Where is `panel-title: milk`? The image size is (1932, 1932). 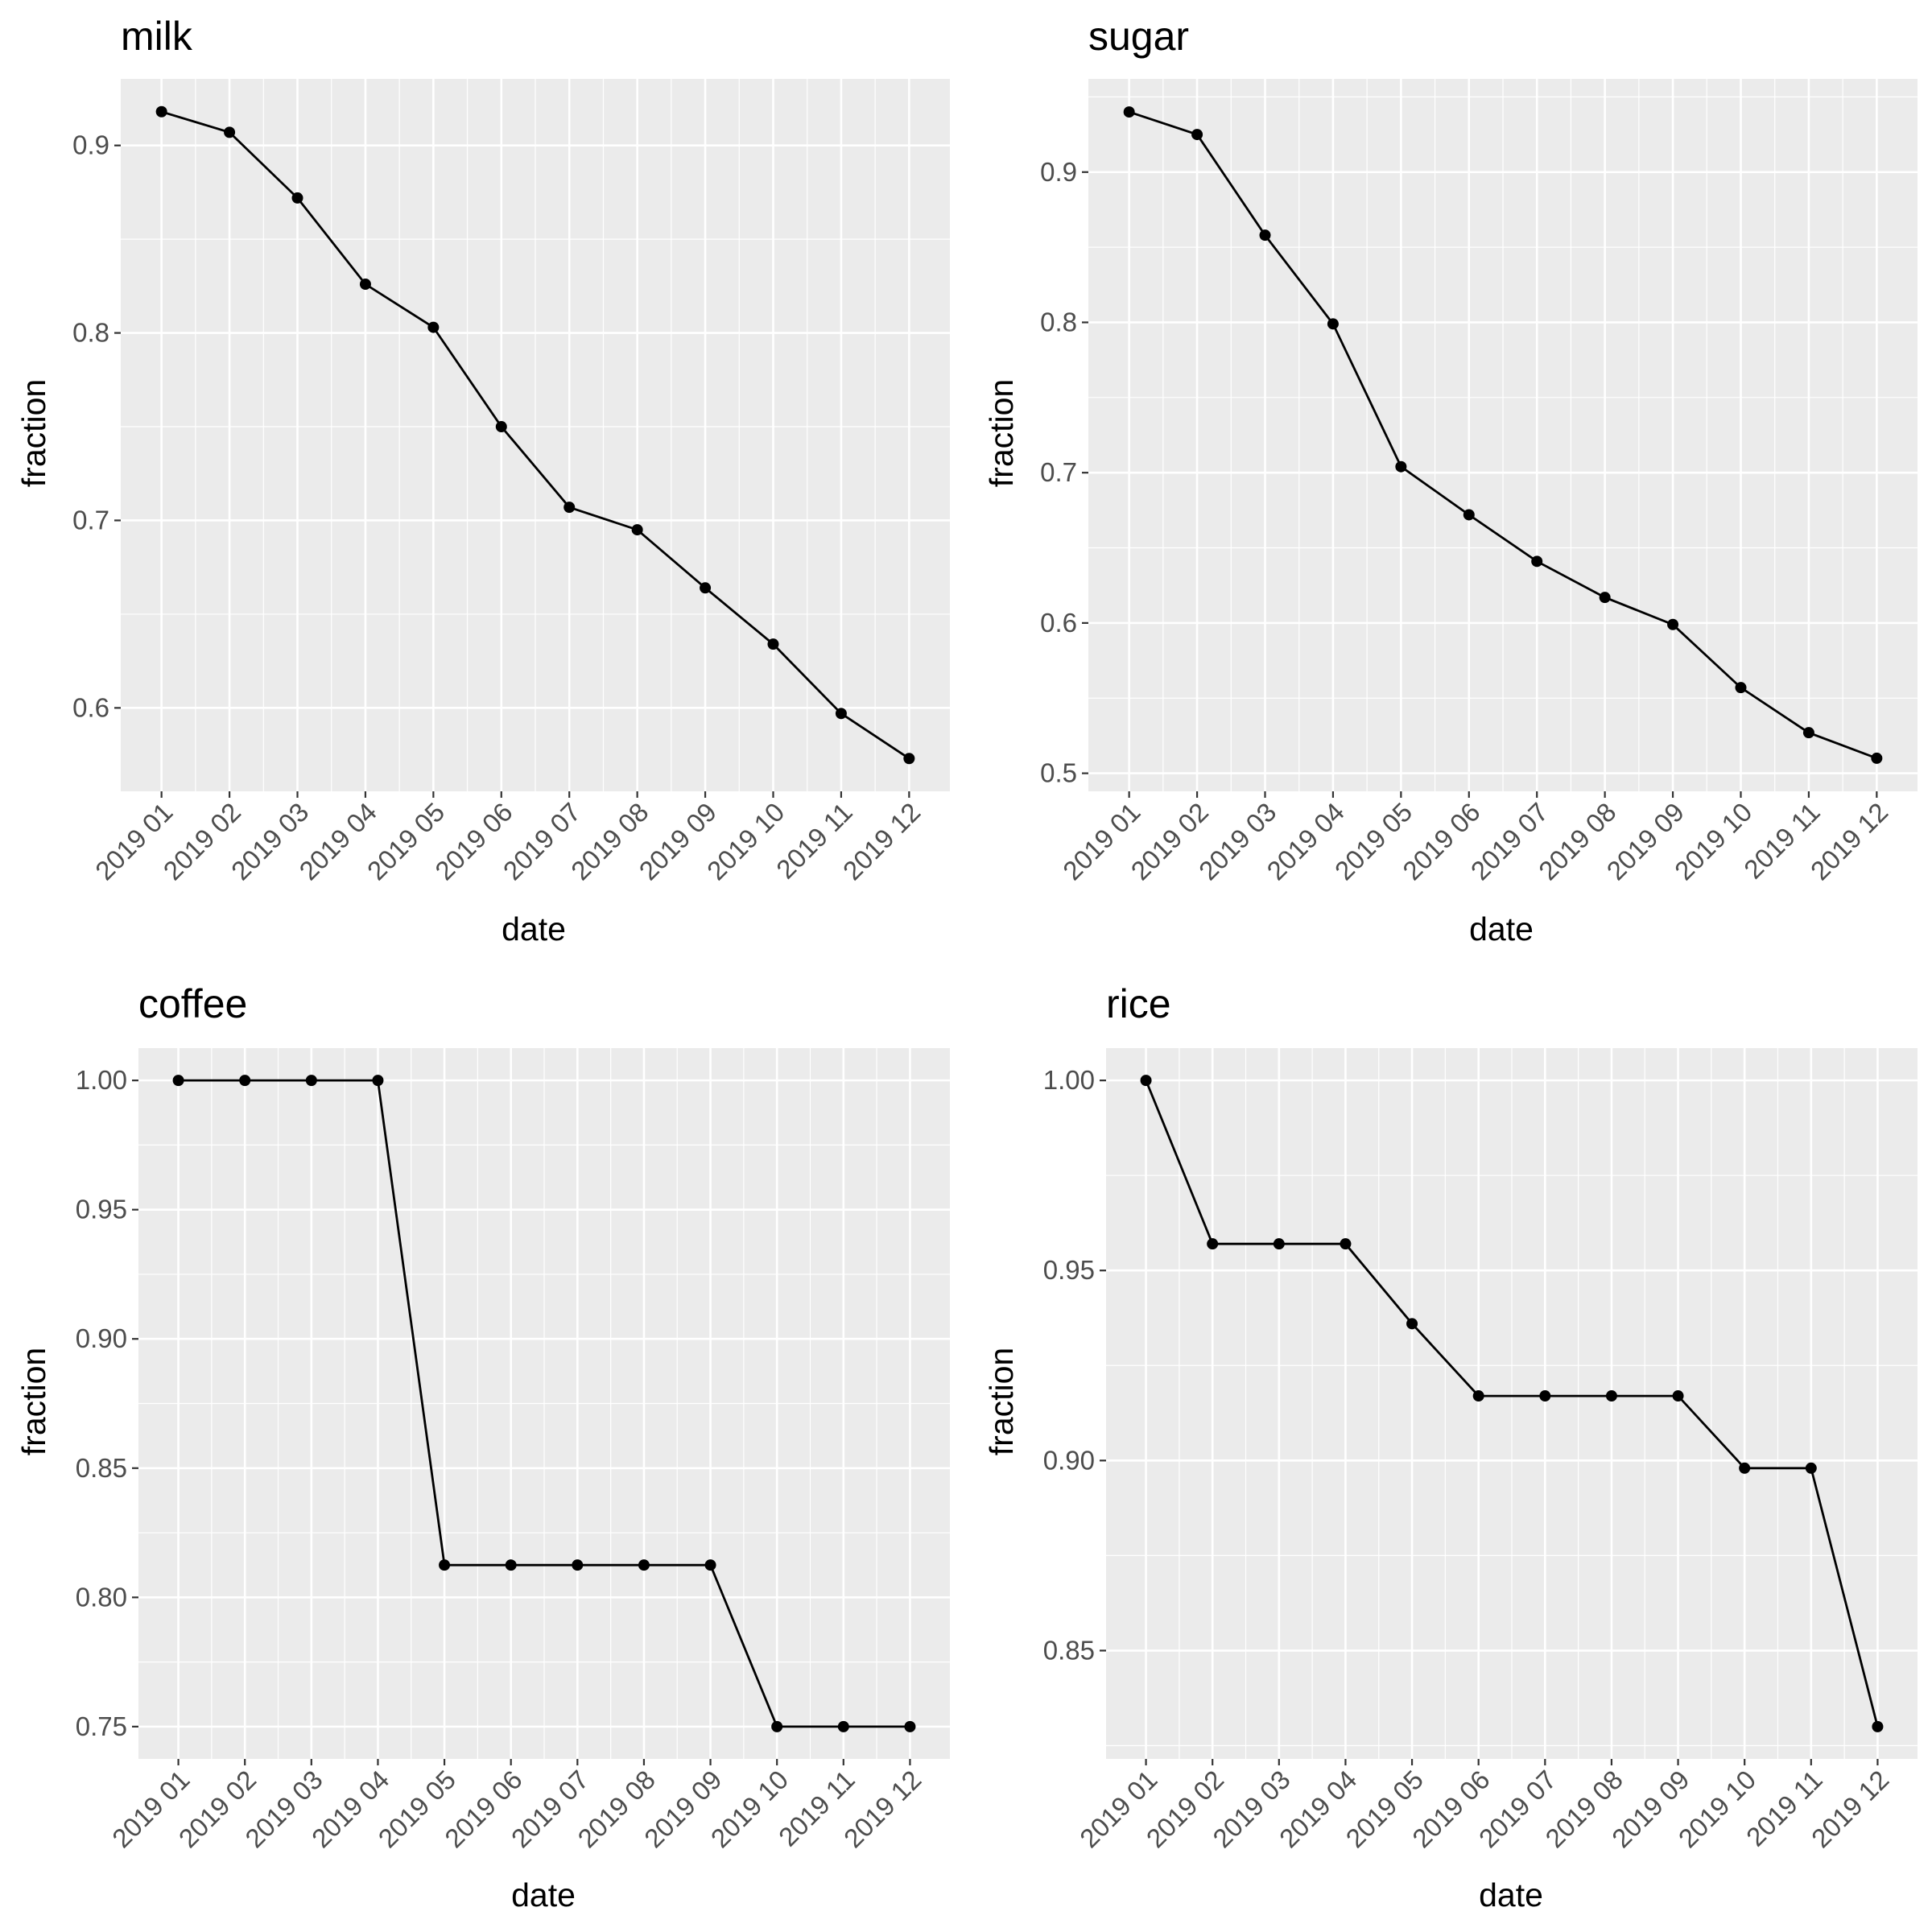
panel-title: milk is located at coordinates (157, 36).